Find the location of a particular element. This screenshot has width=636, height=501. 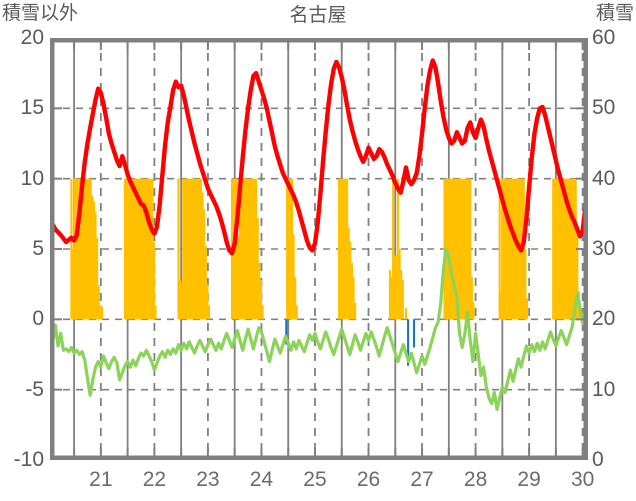

left-tick-label: -10 is located at coordinates (28, 459).